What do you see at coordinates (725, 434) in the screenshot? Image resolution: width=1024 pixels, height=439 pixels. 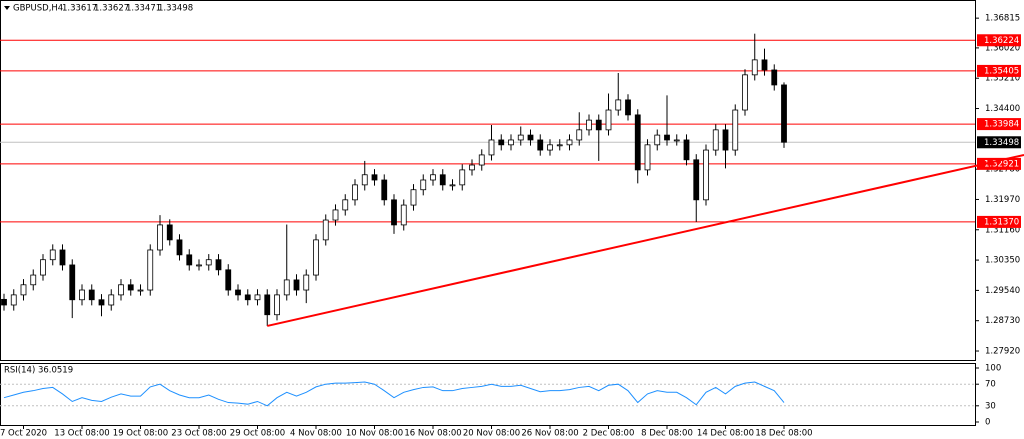 I see `x-tick-label: 14 Dec 08:00` at bounding box center [725, 434].